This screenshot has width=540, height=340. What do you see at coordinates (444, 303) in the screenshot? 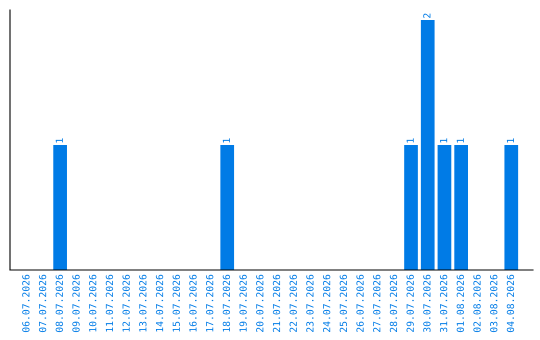
I see `x-tick-label: 31.07.2026` at bounding box center [444, 303].